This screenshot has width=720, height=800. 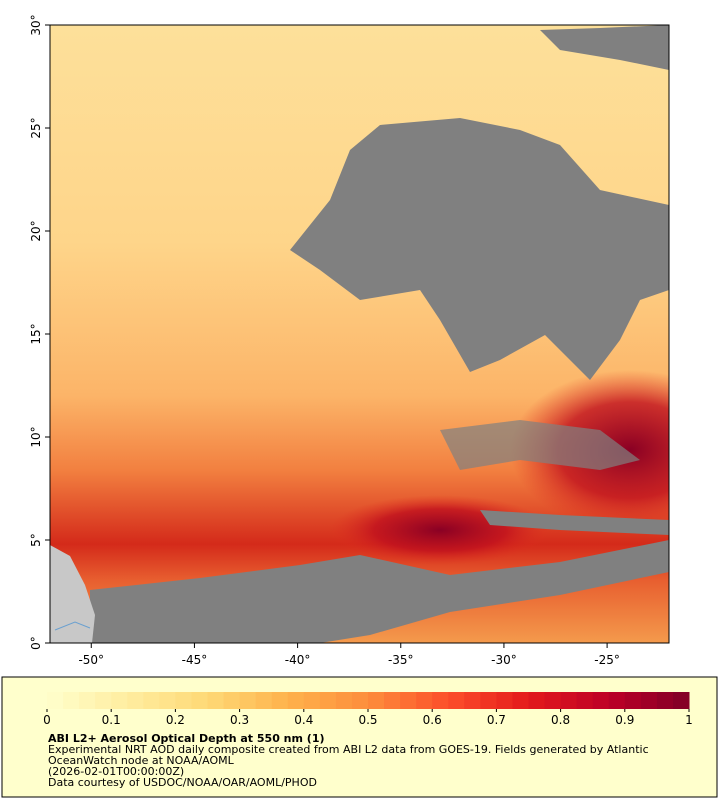 What do you see at coordinates (504, 660) in the screenshot?
I see `x-tick-label: -30°` at bounding box center [504, 660].